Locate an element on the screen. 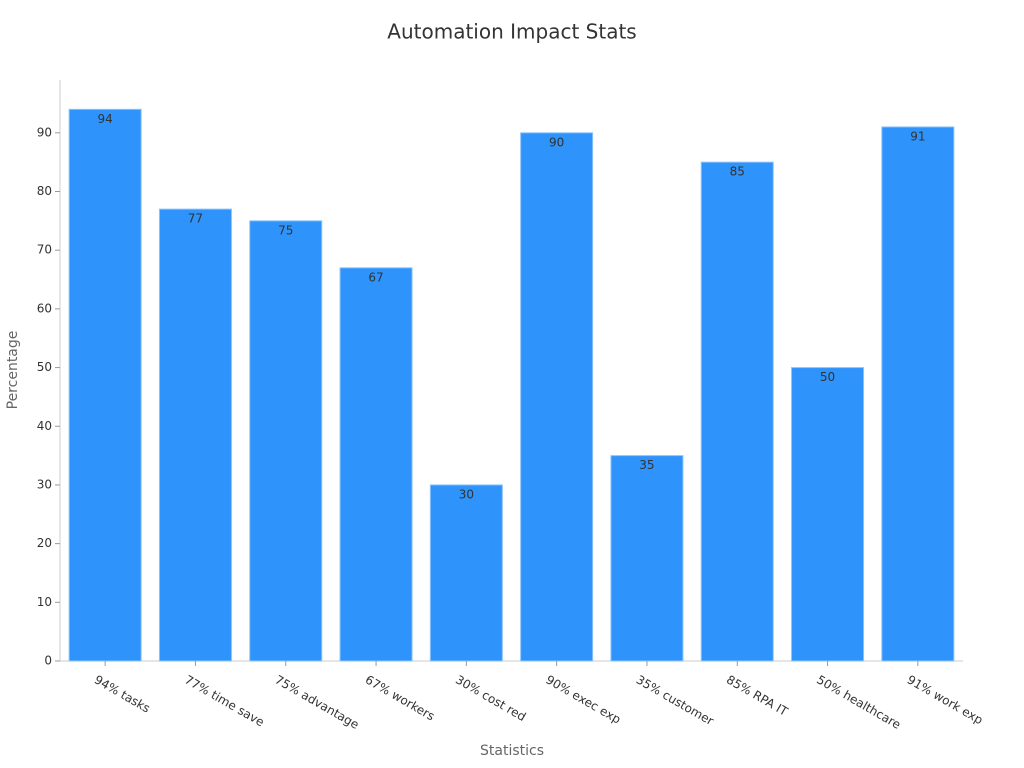 The height and width of the screenshot is (768, 1024). y-tick-label: 40 is located at coordinates (44, 426).